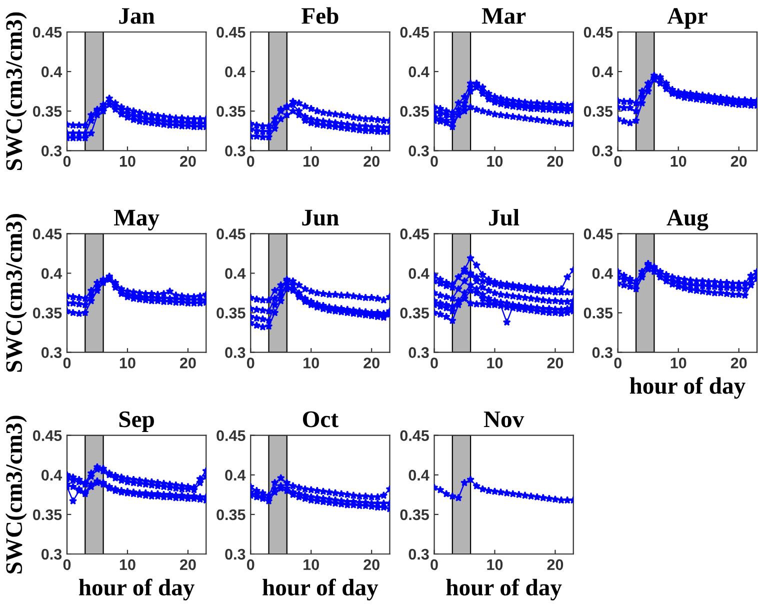 This screenshot has width=758, height=607. What do you see at coordinates (687, 18) in the screenshot?
I see `chart-title: Apr` at bounding box center [687, 18].